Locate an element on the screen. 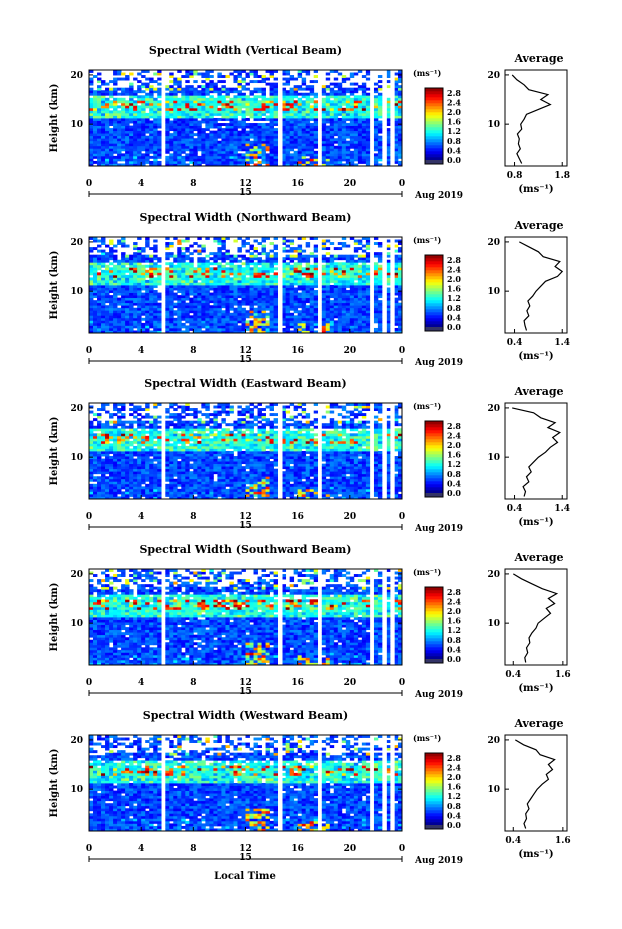 The height and width of the screenshot is (929, 622). profile-y-tick-label: 10 is located at coordinates (493, 125).